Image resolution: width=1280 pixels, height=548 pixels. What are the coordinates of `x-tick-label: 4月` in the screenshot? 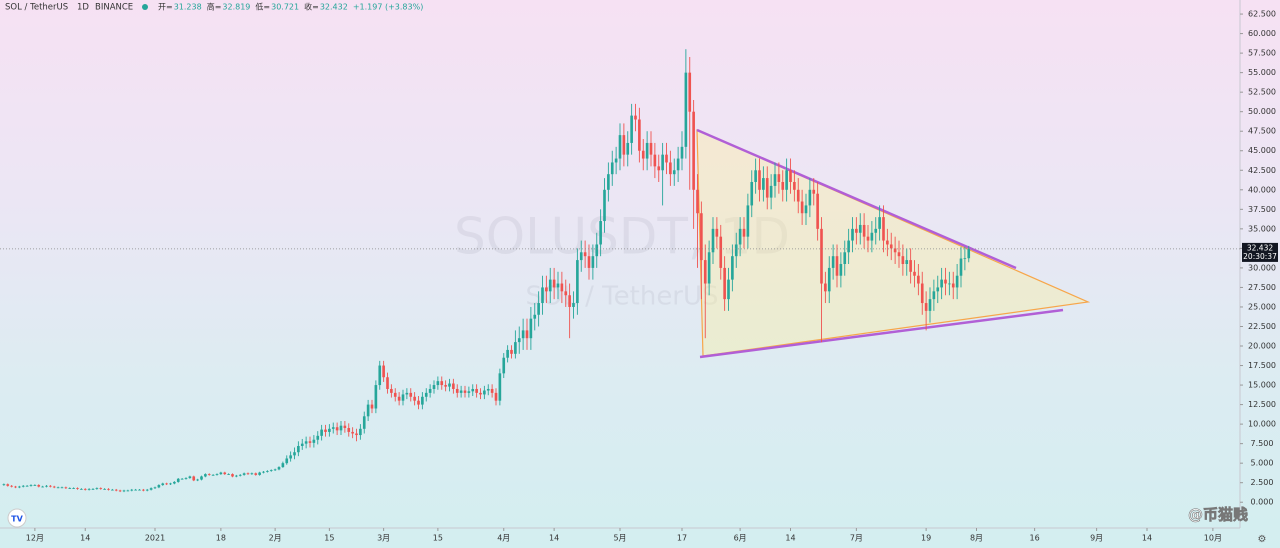 It's located at (503, 538).